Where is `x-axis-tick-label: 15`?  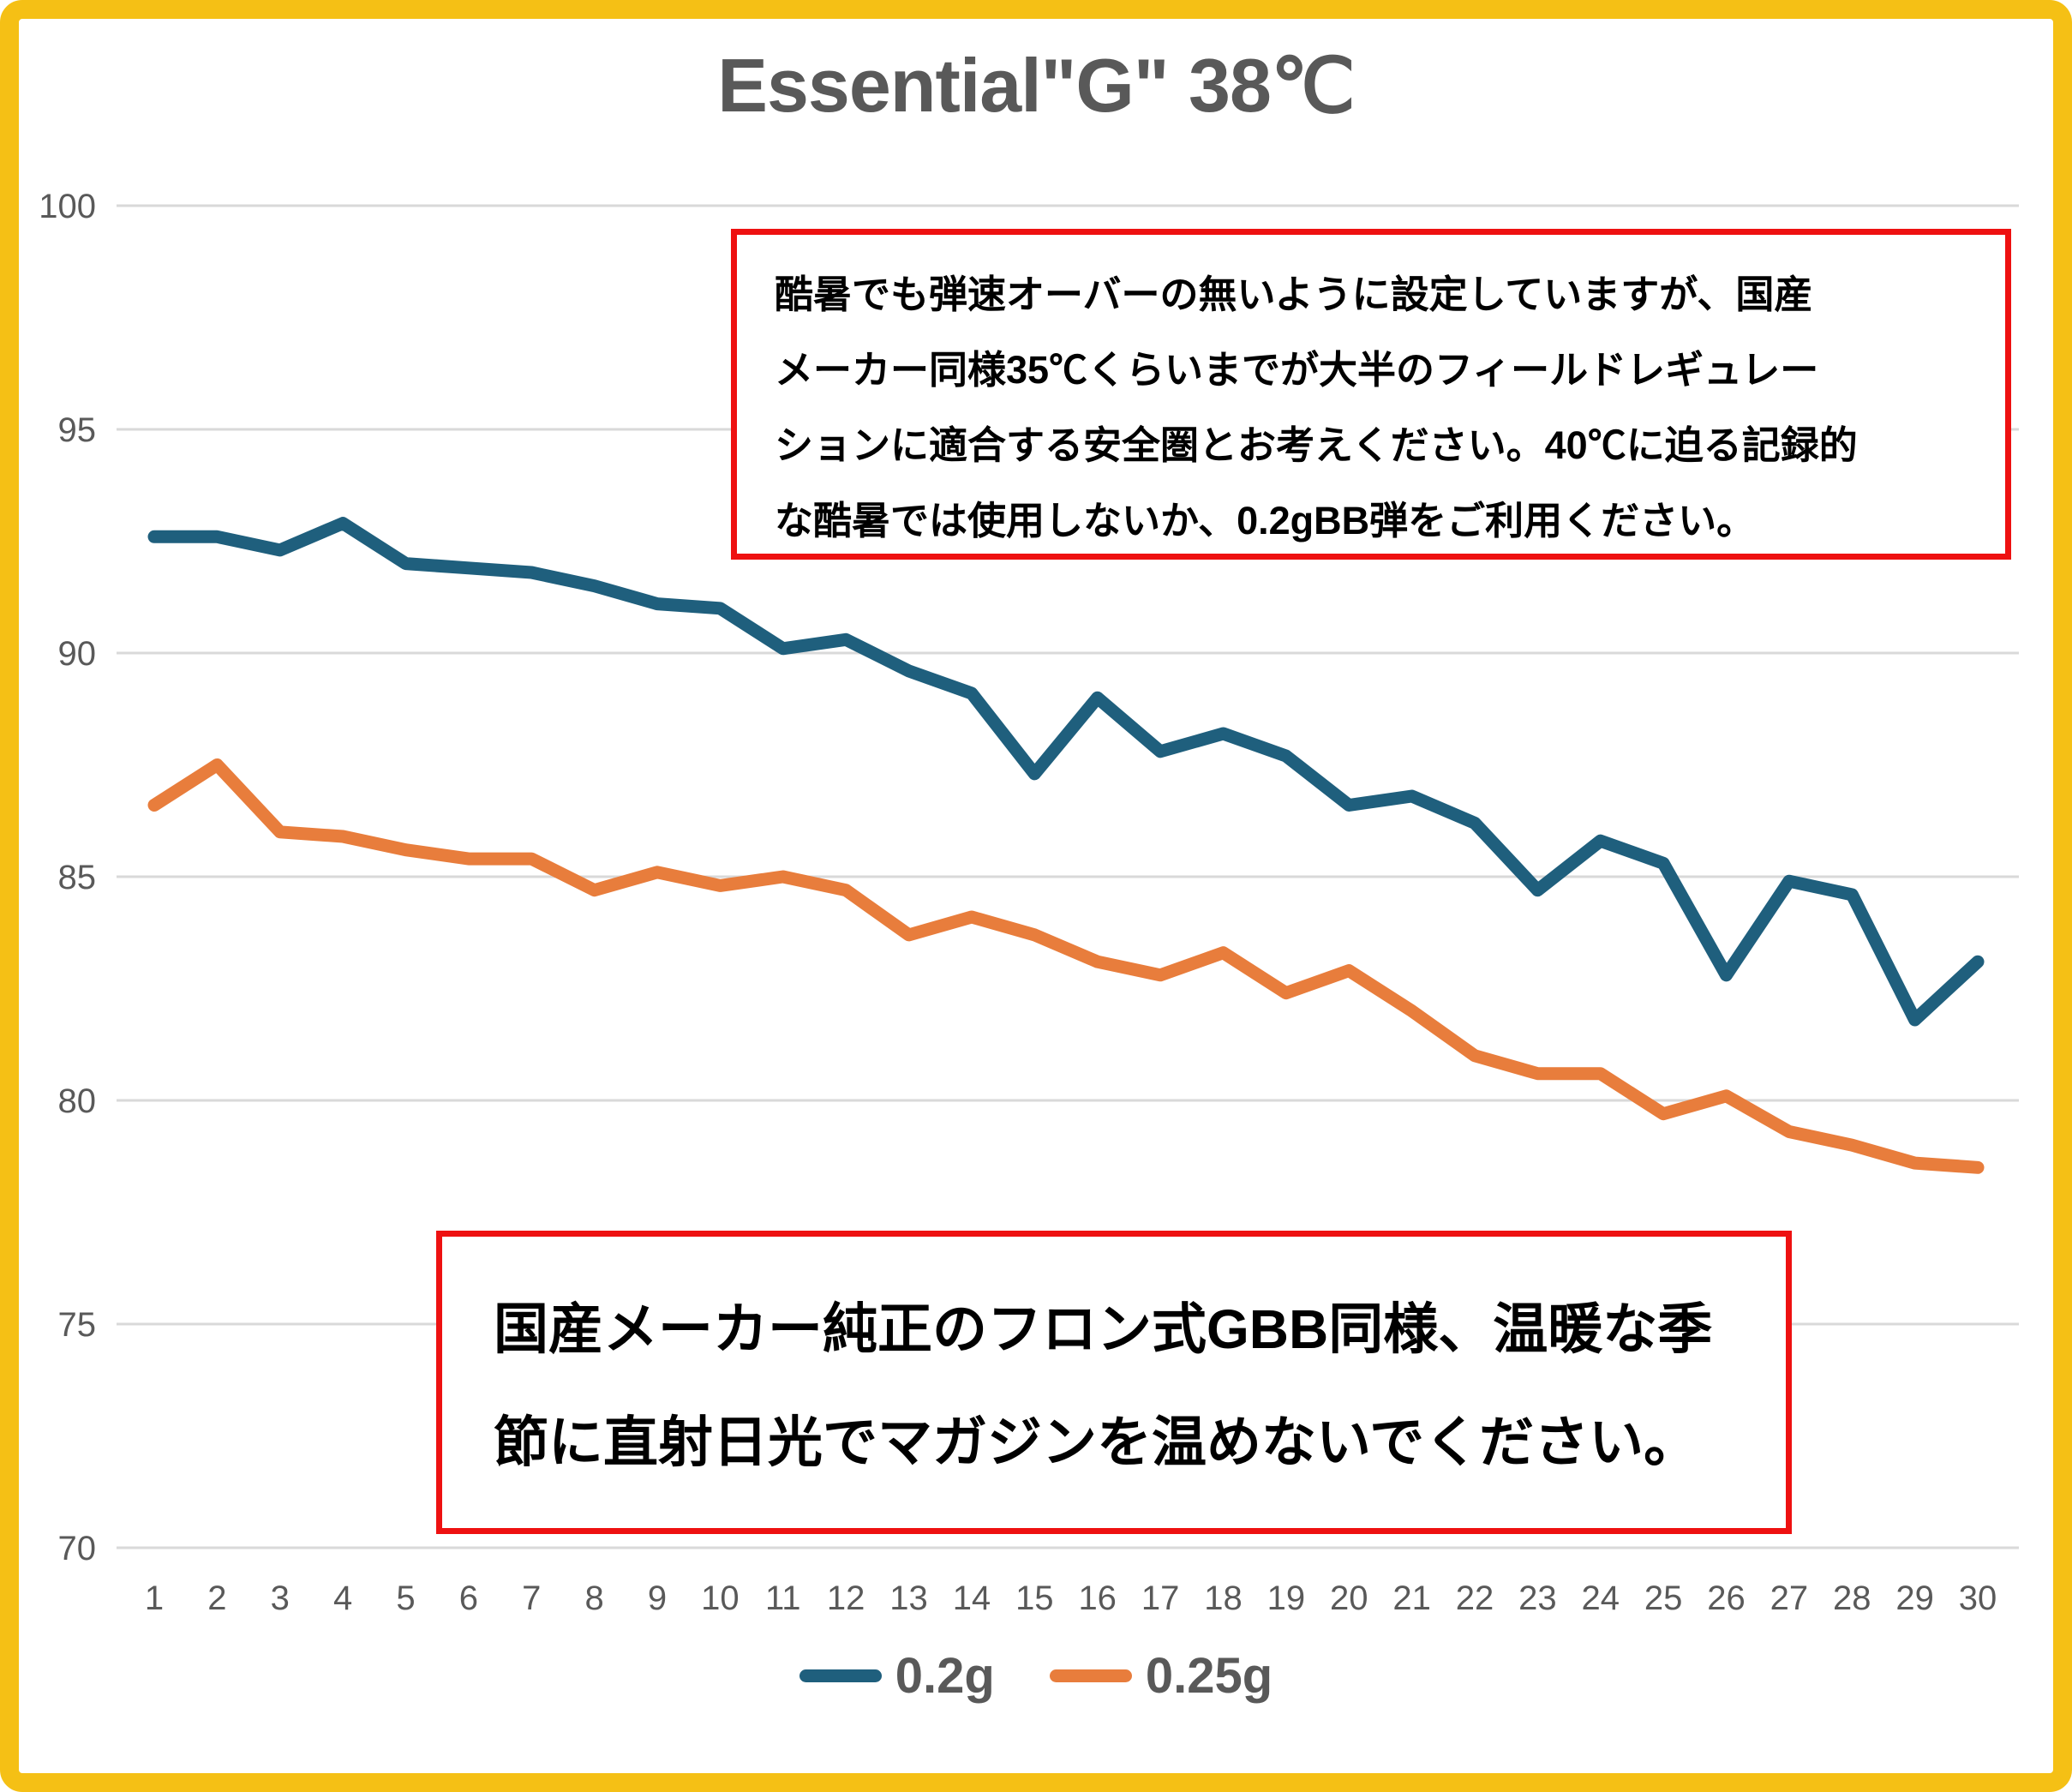
x-axis-tick-label: 15 is located at coordinates (1034, 1598).